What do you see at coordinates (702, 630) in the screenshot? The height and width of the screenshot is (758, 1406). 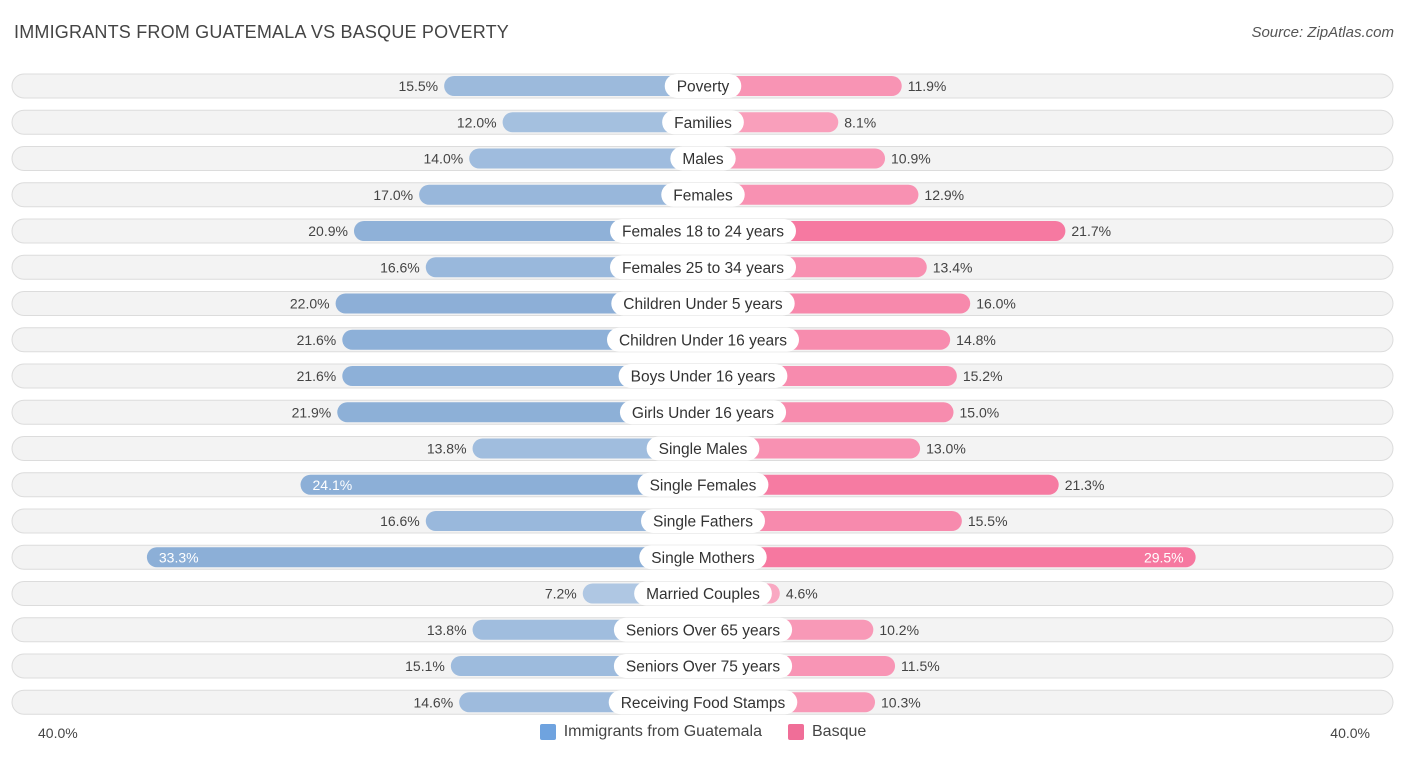 I see `chart-row: 13.8% 10.2% Seniors Over 65 years` at bounding box center [702, 630].